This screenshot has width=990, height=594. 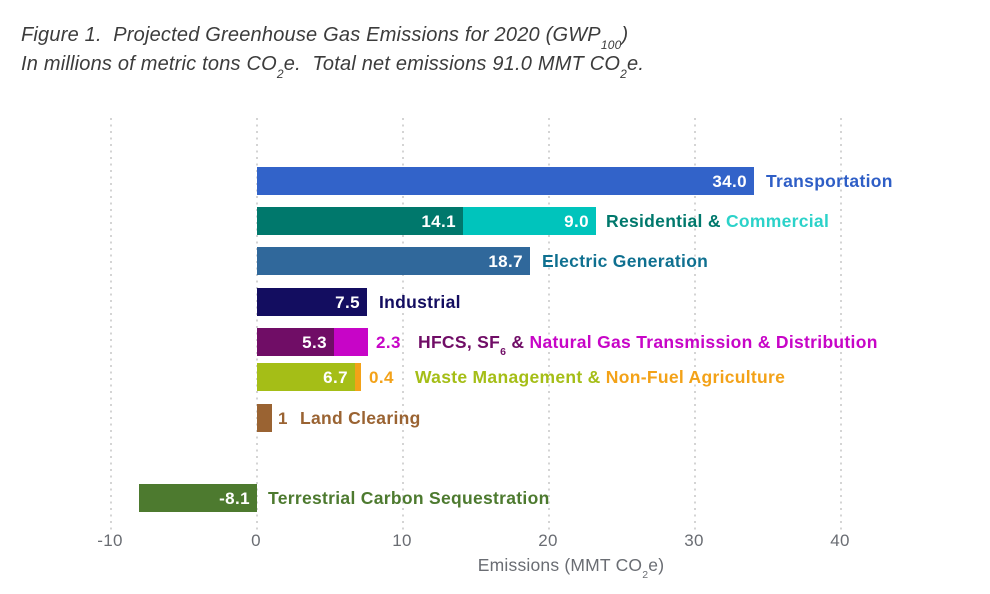 What do you see at coordinates (198, 498) in the screenshot?
I see `bar-terrestrial-sequestration: -8.1` at bounding box center [198, 498].